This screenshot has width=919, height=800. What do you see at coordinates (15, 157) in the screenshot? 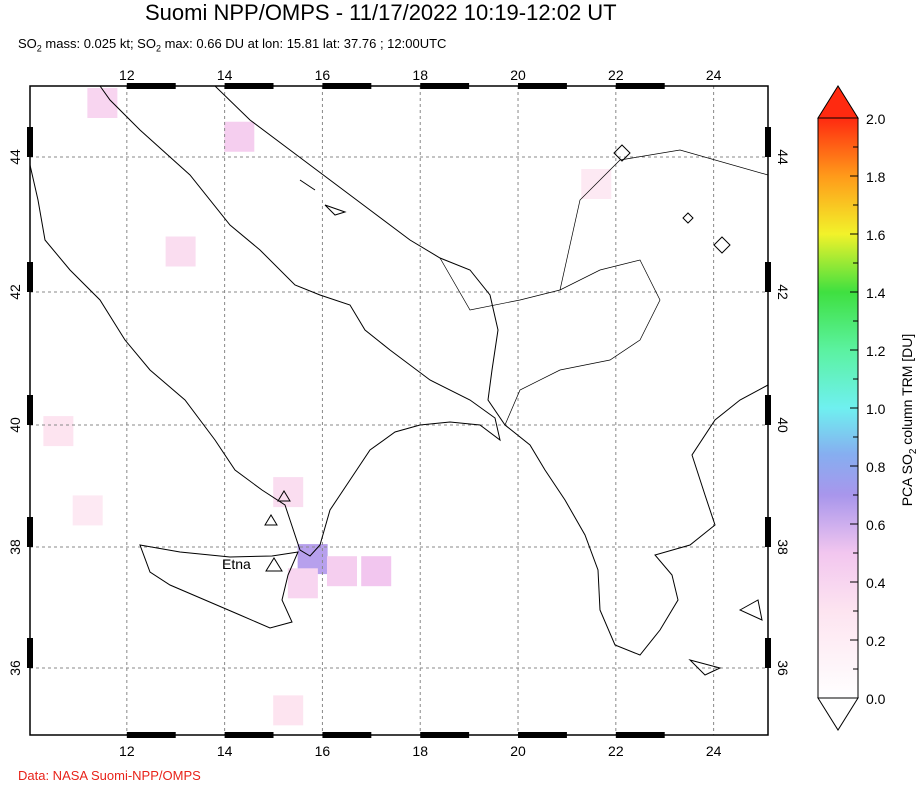
I see `lat-label-left: 44` at bounding box center [15, 157].